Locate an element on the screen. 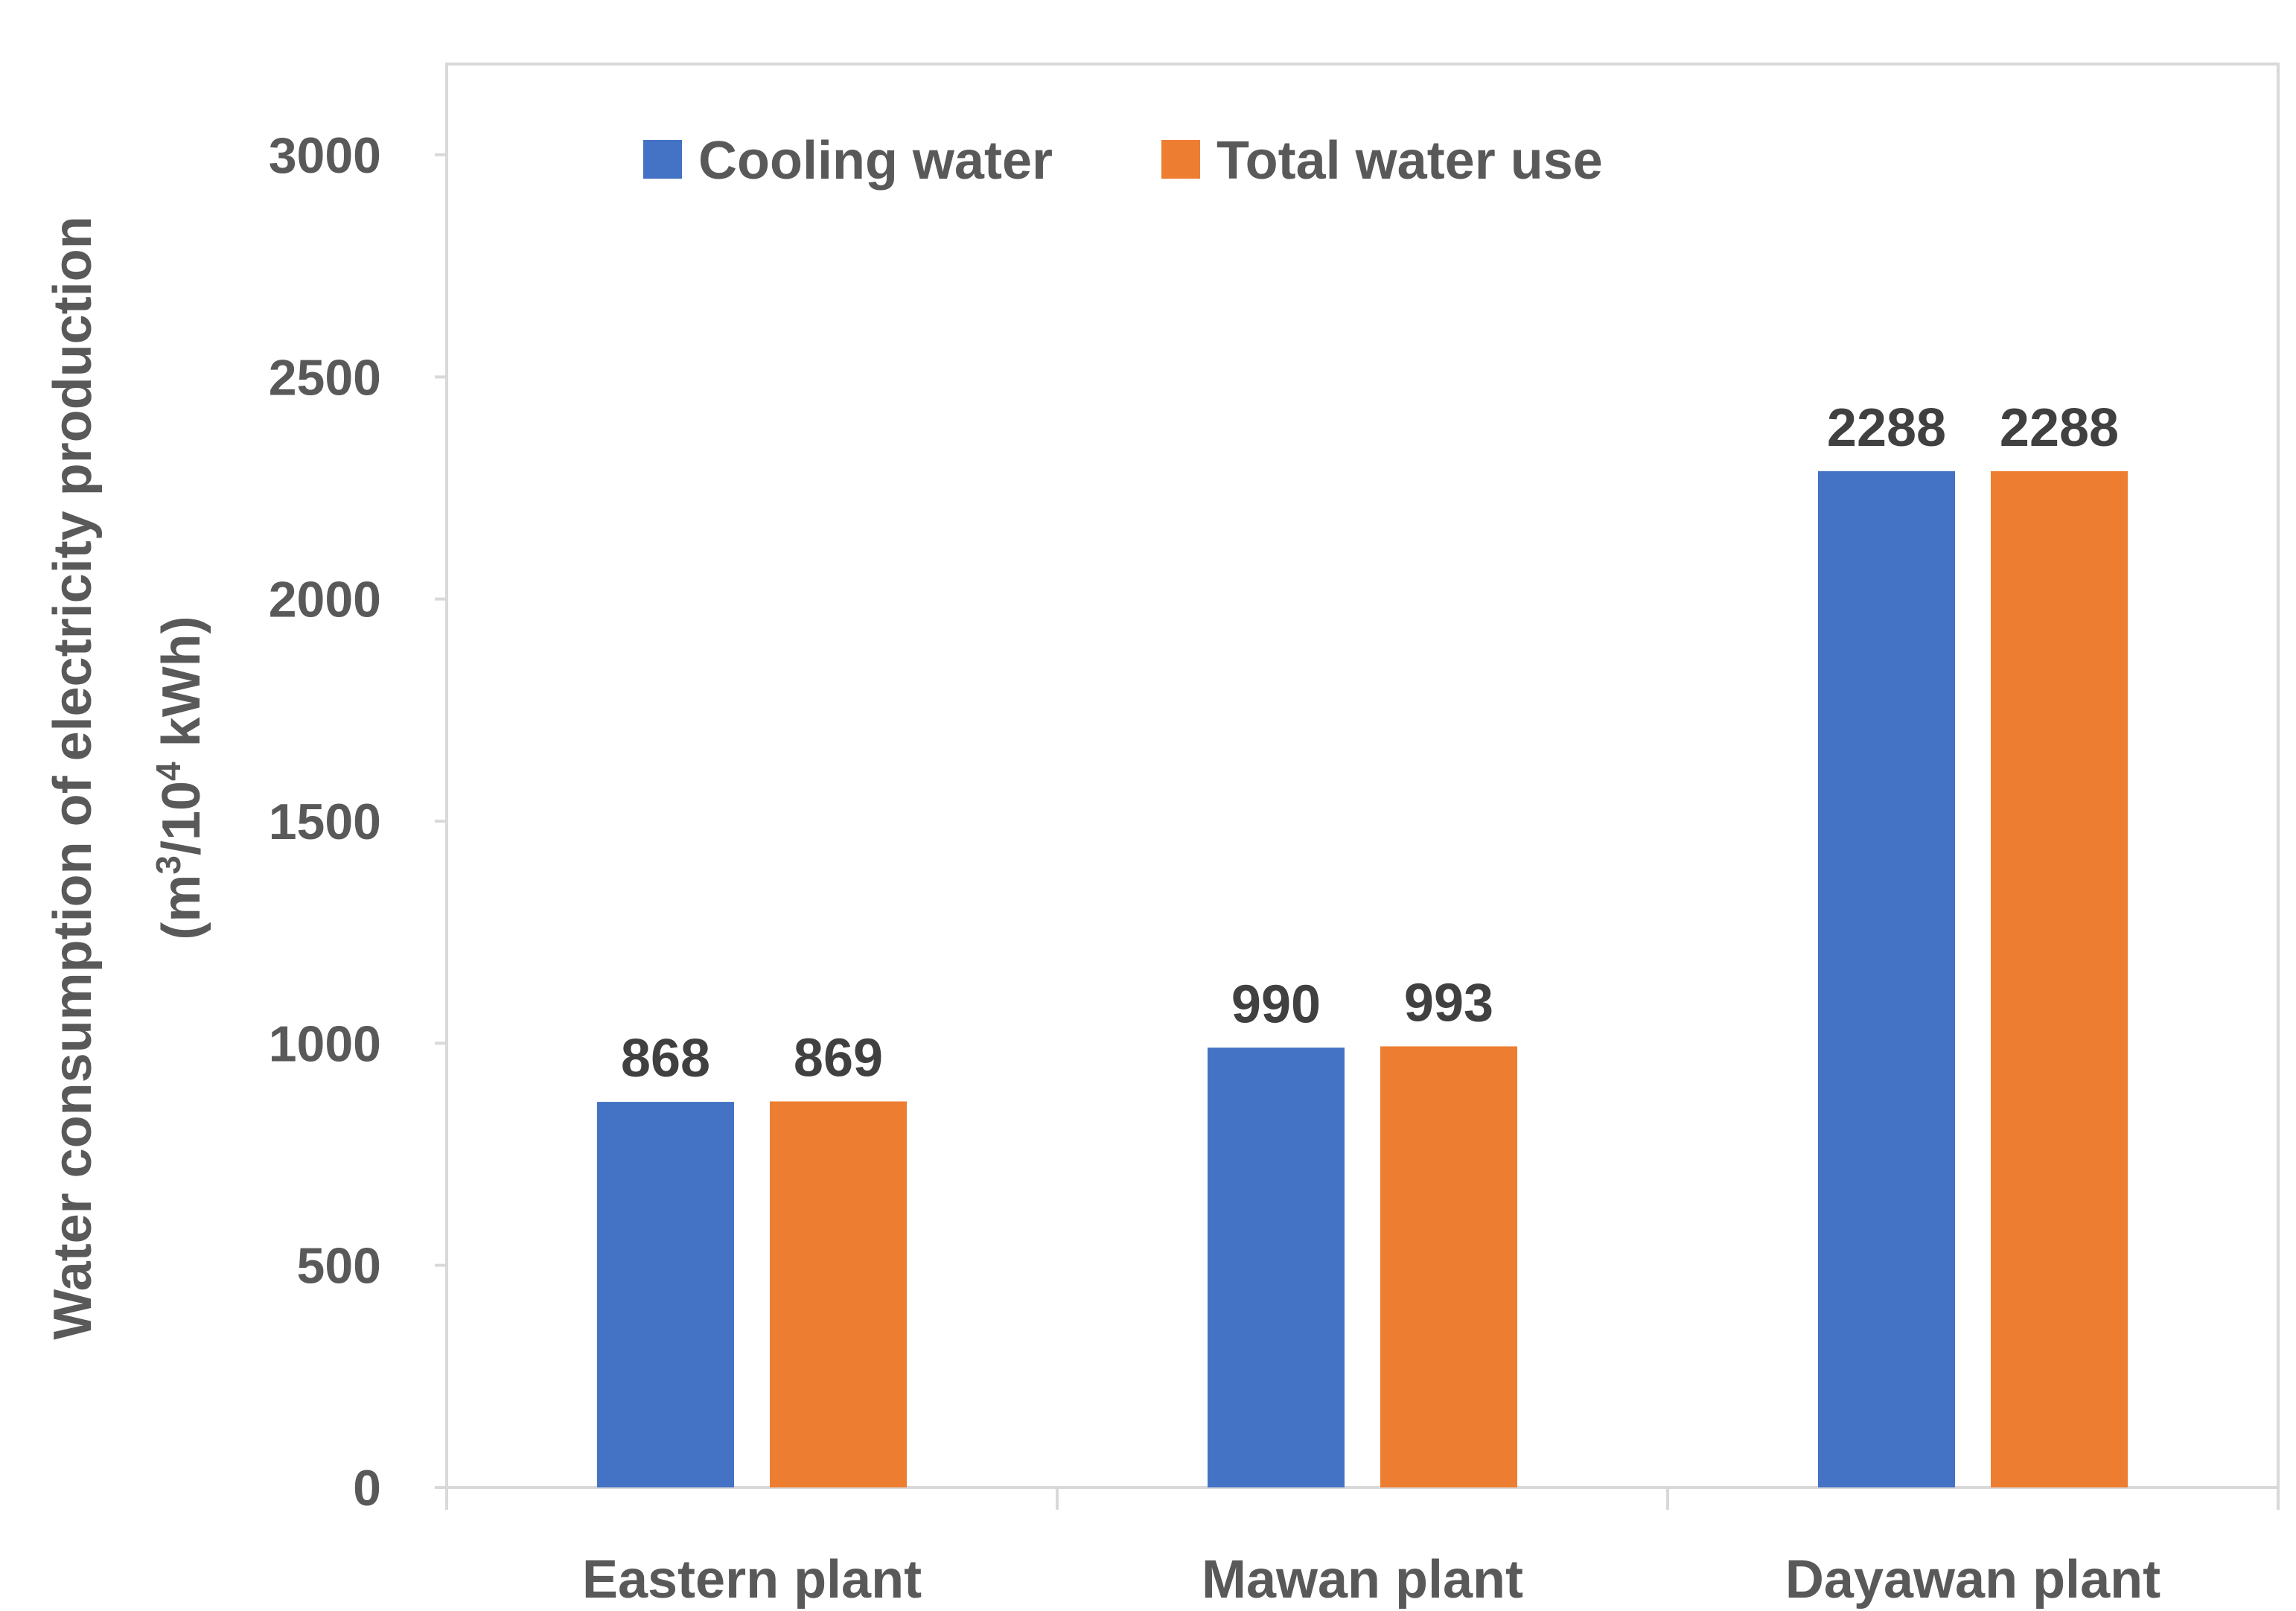  bar-cooling-water-mawan-plant is located at coordinates (1276, 1267).